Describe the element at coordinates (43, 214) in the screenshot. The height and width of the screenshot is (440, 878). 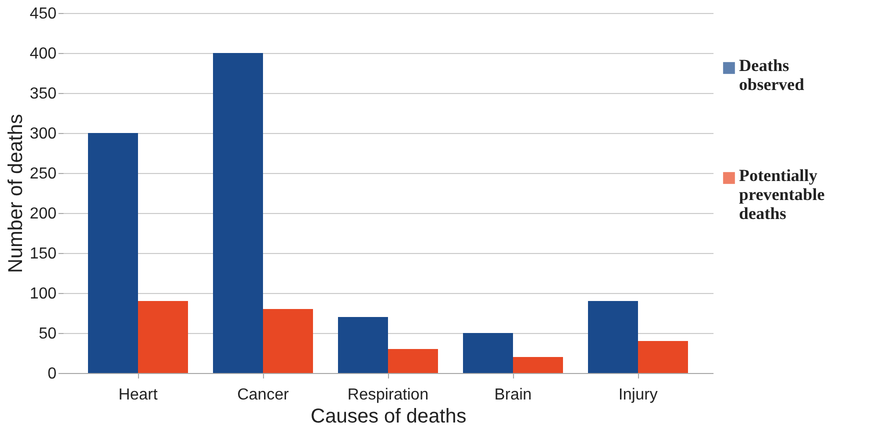
I see `y-tick-label: 200` at that location.